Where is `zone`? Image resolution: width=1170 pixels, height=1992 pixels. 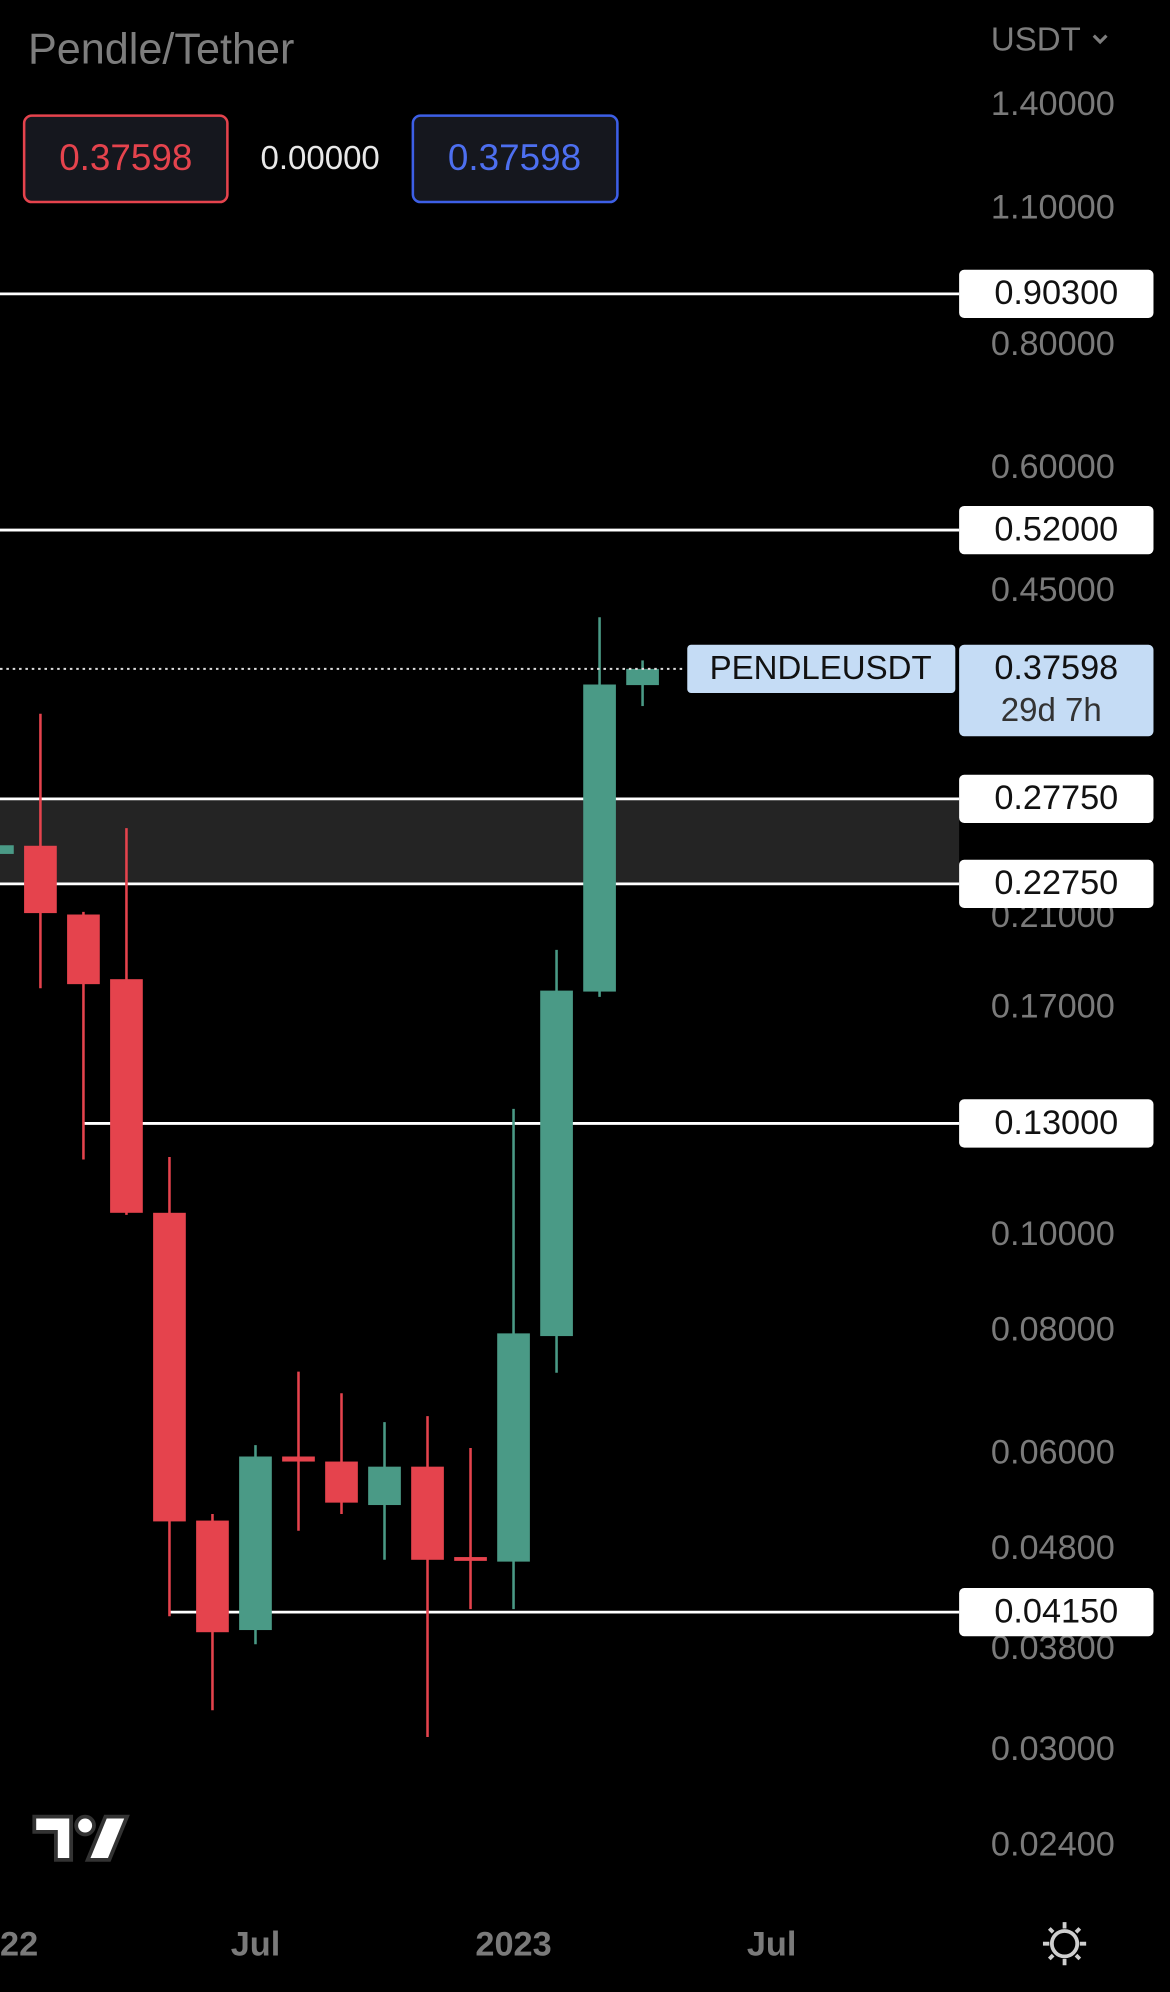 zone is located at coordinates (480, 841).